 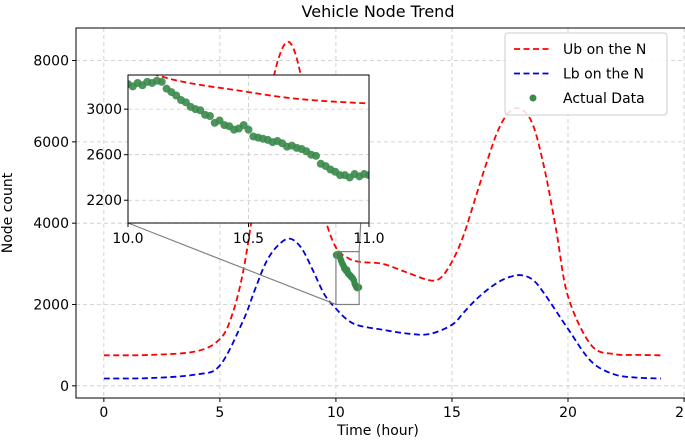 What do you see at coordinates (51, 143) in the screenshot?
I see `y-tick-label: 6000` at bounding box center [51, 143].